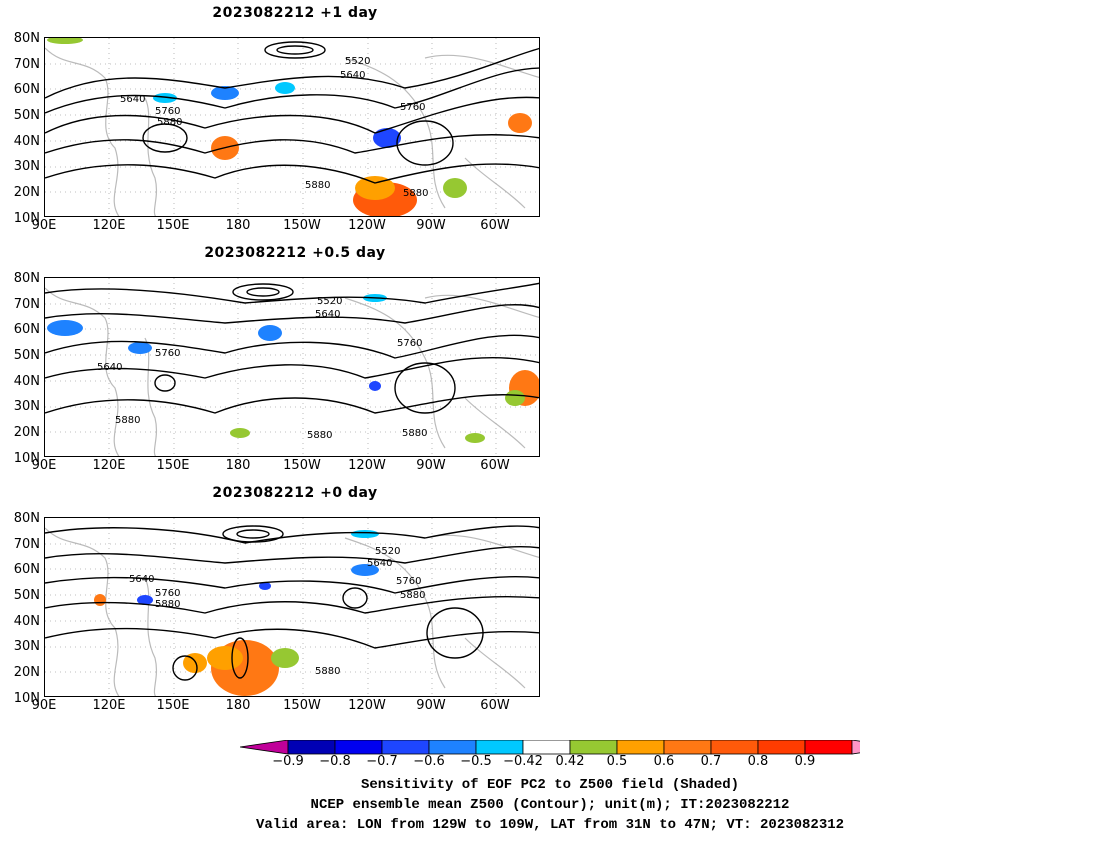 The height and width of the screenshot is (850, 1100). Describe the element at coordinates (295, 493) in the screenshot. I see `panel-title: 2023082212 +0 day` at that location.